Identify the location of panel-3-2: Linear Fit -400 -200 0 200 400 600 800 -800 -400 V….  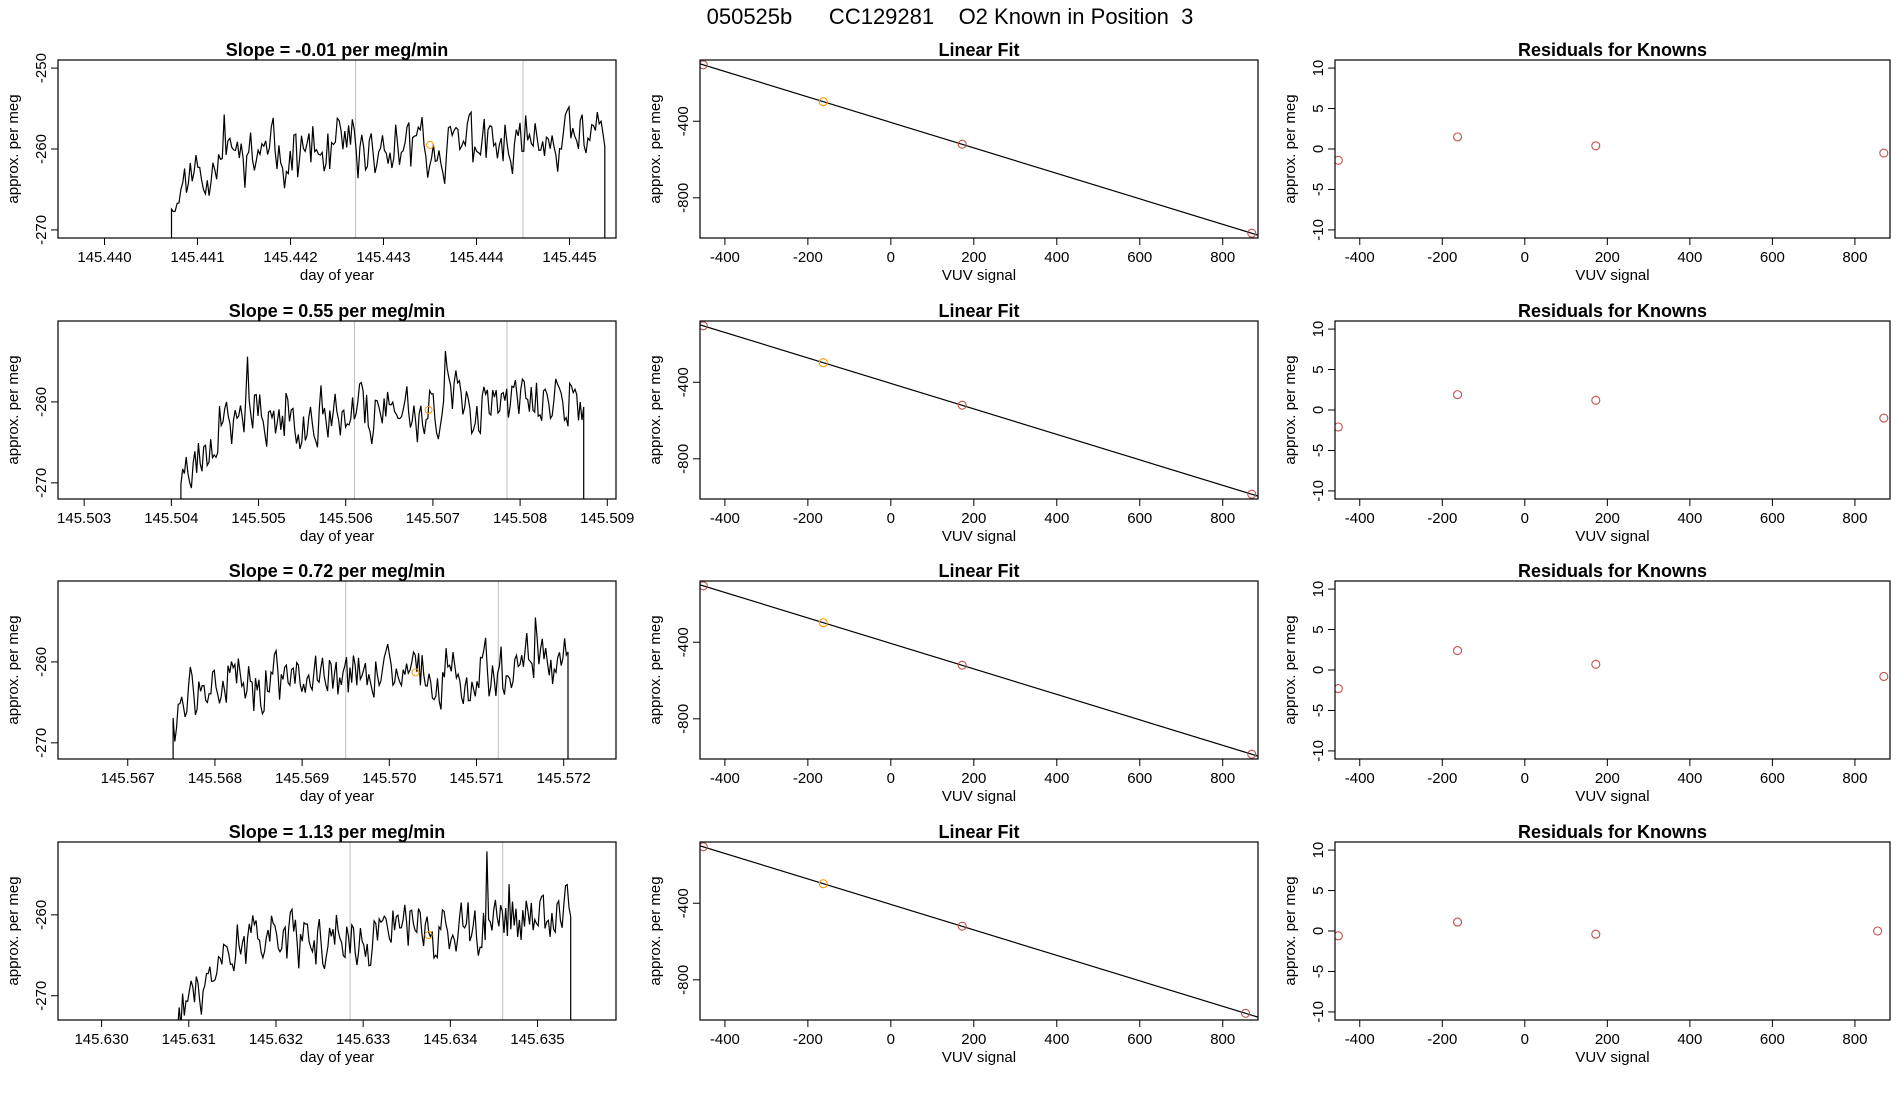
(953, 683).